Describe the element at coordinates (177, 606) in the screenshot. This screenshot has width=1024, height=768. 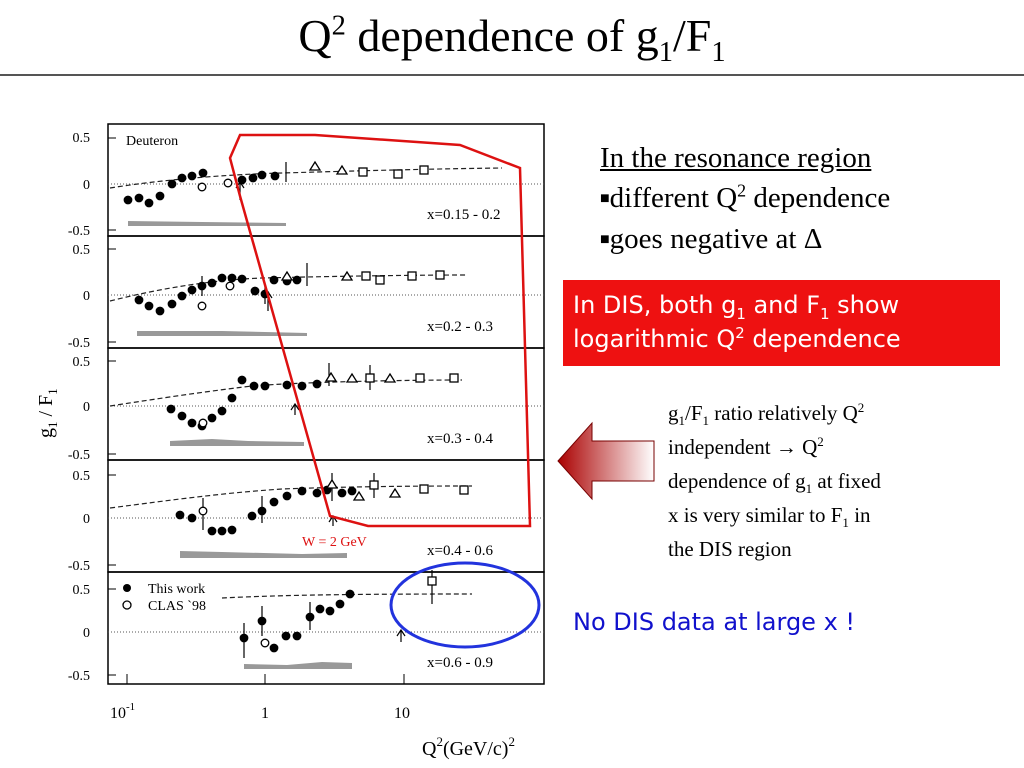
I see `legend-clas-label: CLAS `98` at that location.